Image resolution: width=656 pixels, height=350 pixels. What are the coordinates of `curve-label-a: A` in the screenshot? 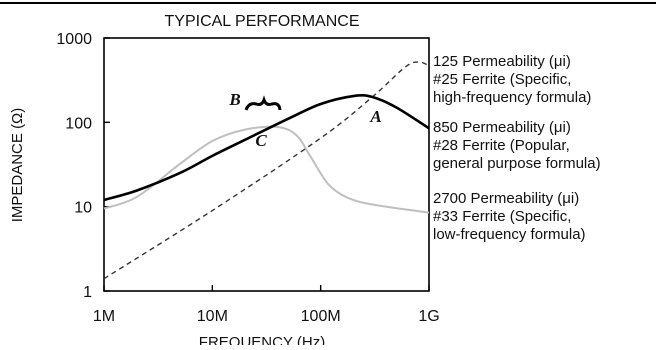 It's located at (375, 116).